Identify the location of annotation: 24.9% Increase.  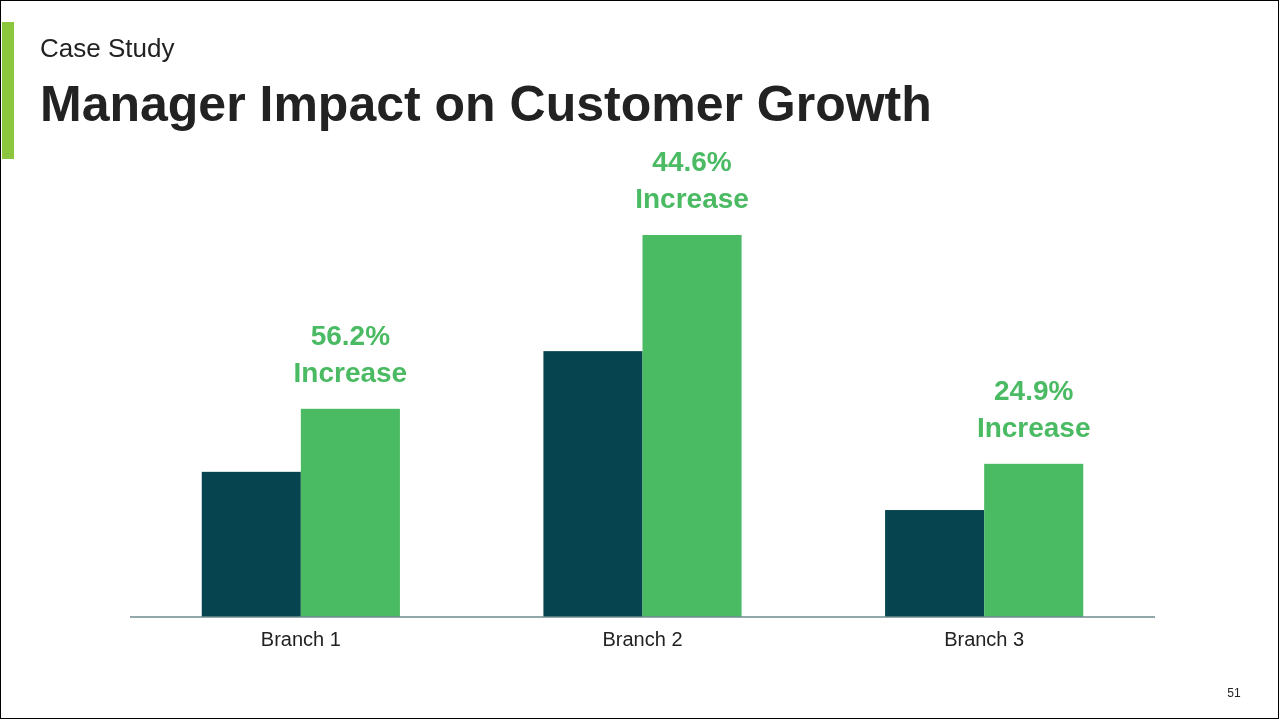
(1033, 408).